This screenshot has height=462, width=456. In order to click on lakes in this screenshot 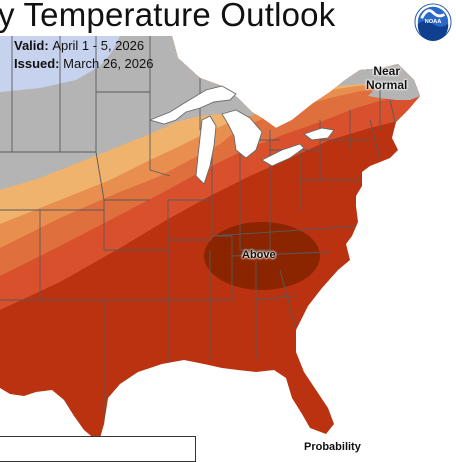, I will do `click(241, 135)`.